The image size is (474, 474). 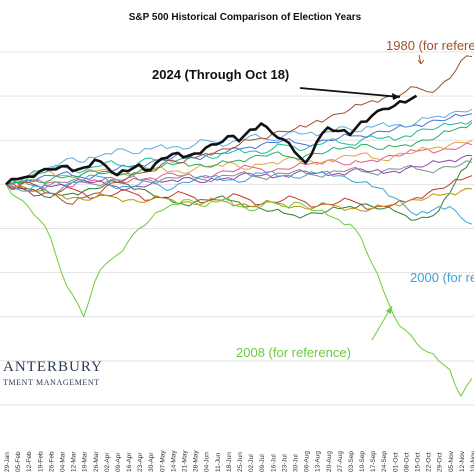 I want to click on x-tick-label: 28-May, so click(x=196, y=461).